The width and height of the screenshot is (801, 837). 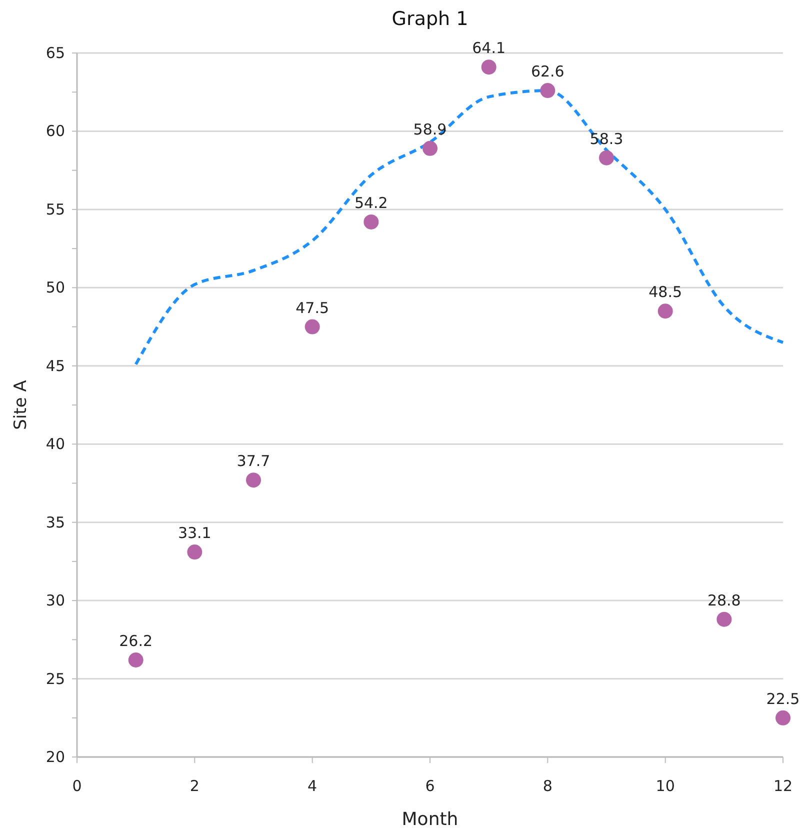 What do you see at coordinates (195, 786) in the screenshot?
I see `x-tick-label: 2` at bounding box center [195, 786].